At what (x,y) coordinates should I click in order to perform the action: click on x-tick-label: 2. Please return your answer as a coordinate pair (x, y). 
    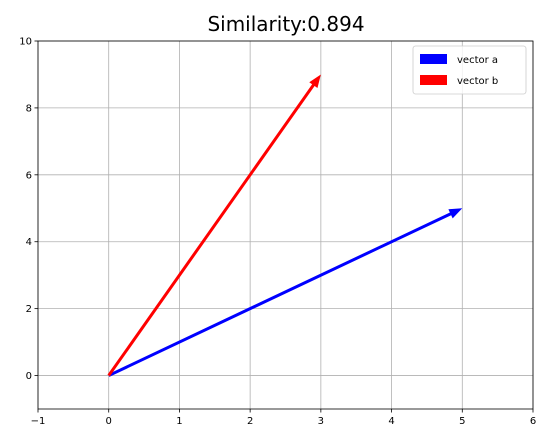
    Looking at the image, I should click on (250, 421).